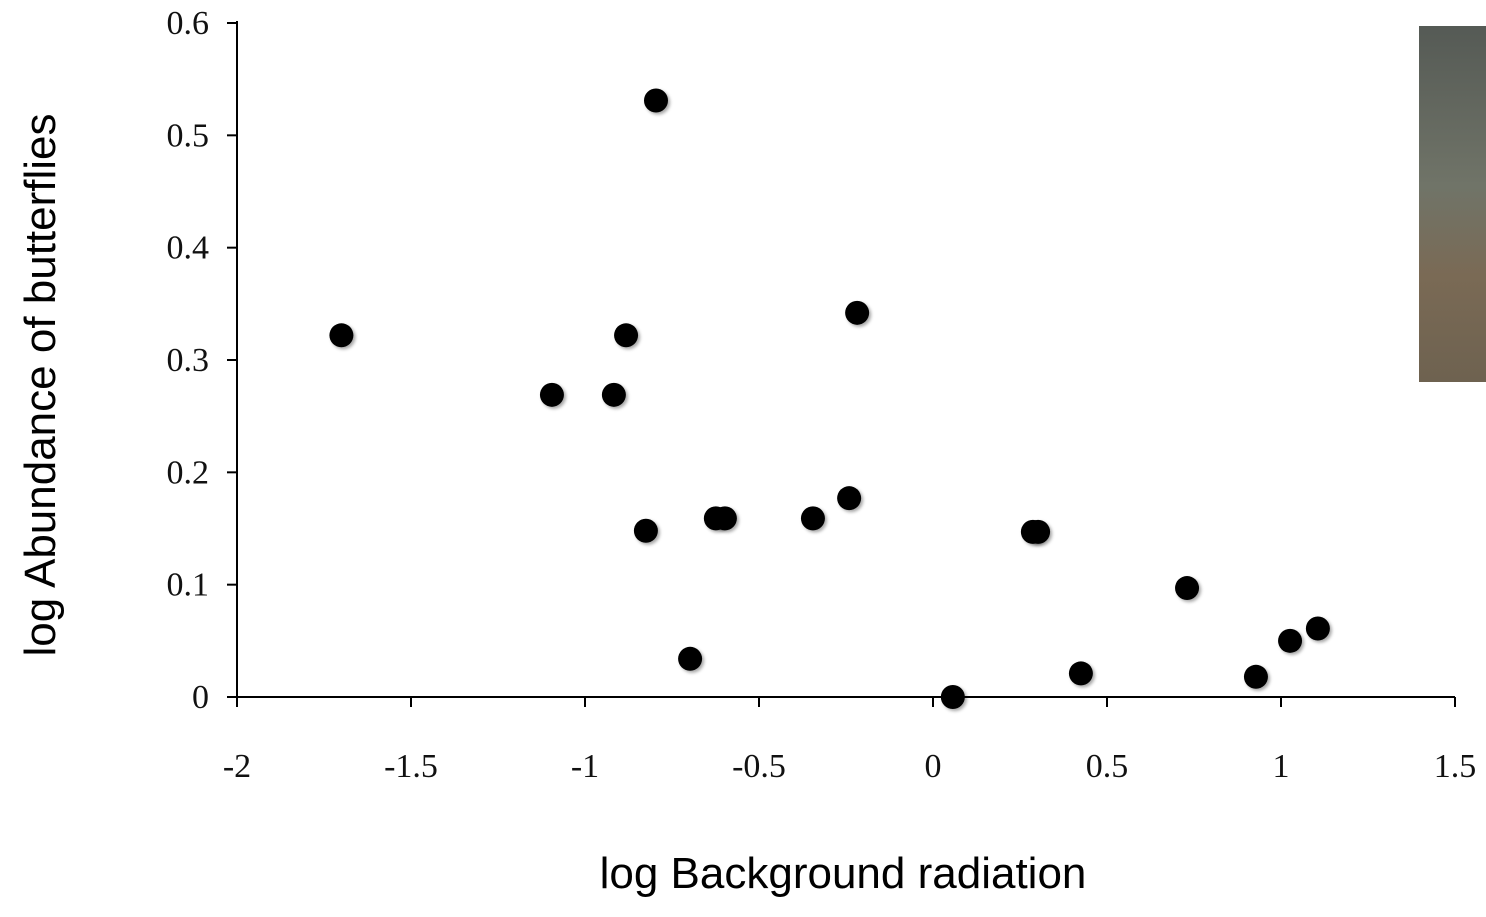  What do you see at coordinates (188, 23) in the screenshot?
I see `y-tick-label: 0.6` at bounding box center [188, 23].